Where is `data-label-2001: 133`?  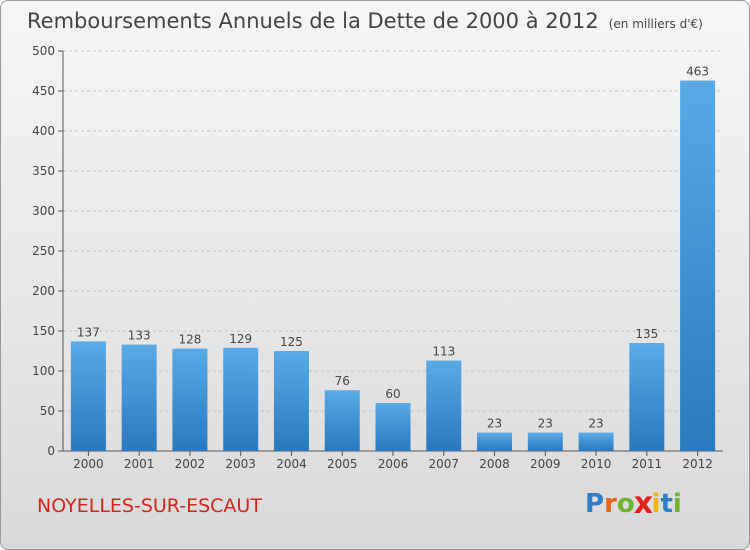
data-label-2001: 133 is located at coordinates (139, 336).